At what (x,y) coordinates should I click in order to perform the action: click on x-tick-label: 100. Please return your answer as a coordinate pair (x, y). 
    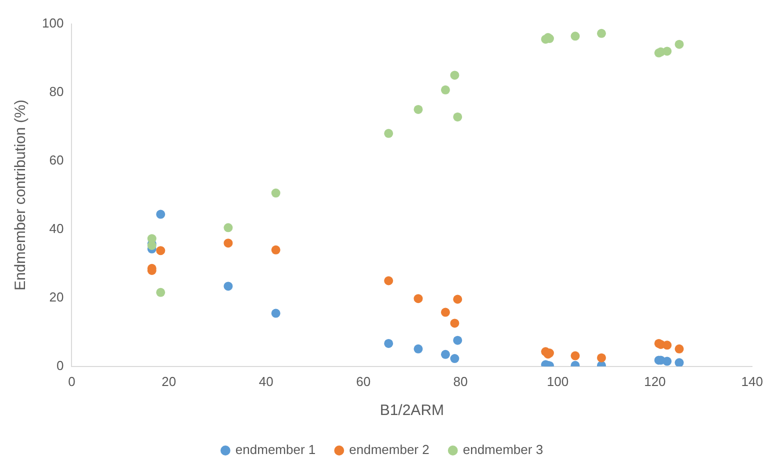
    Looking at the image, I should click on (557, 381).